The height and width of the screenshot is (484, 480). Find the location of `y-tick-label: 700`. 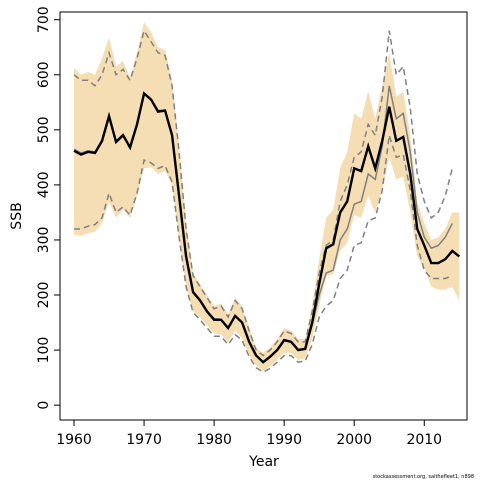

y-tick-label: 700 is located at coordinates (44, 19).